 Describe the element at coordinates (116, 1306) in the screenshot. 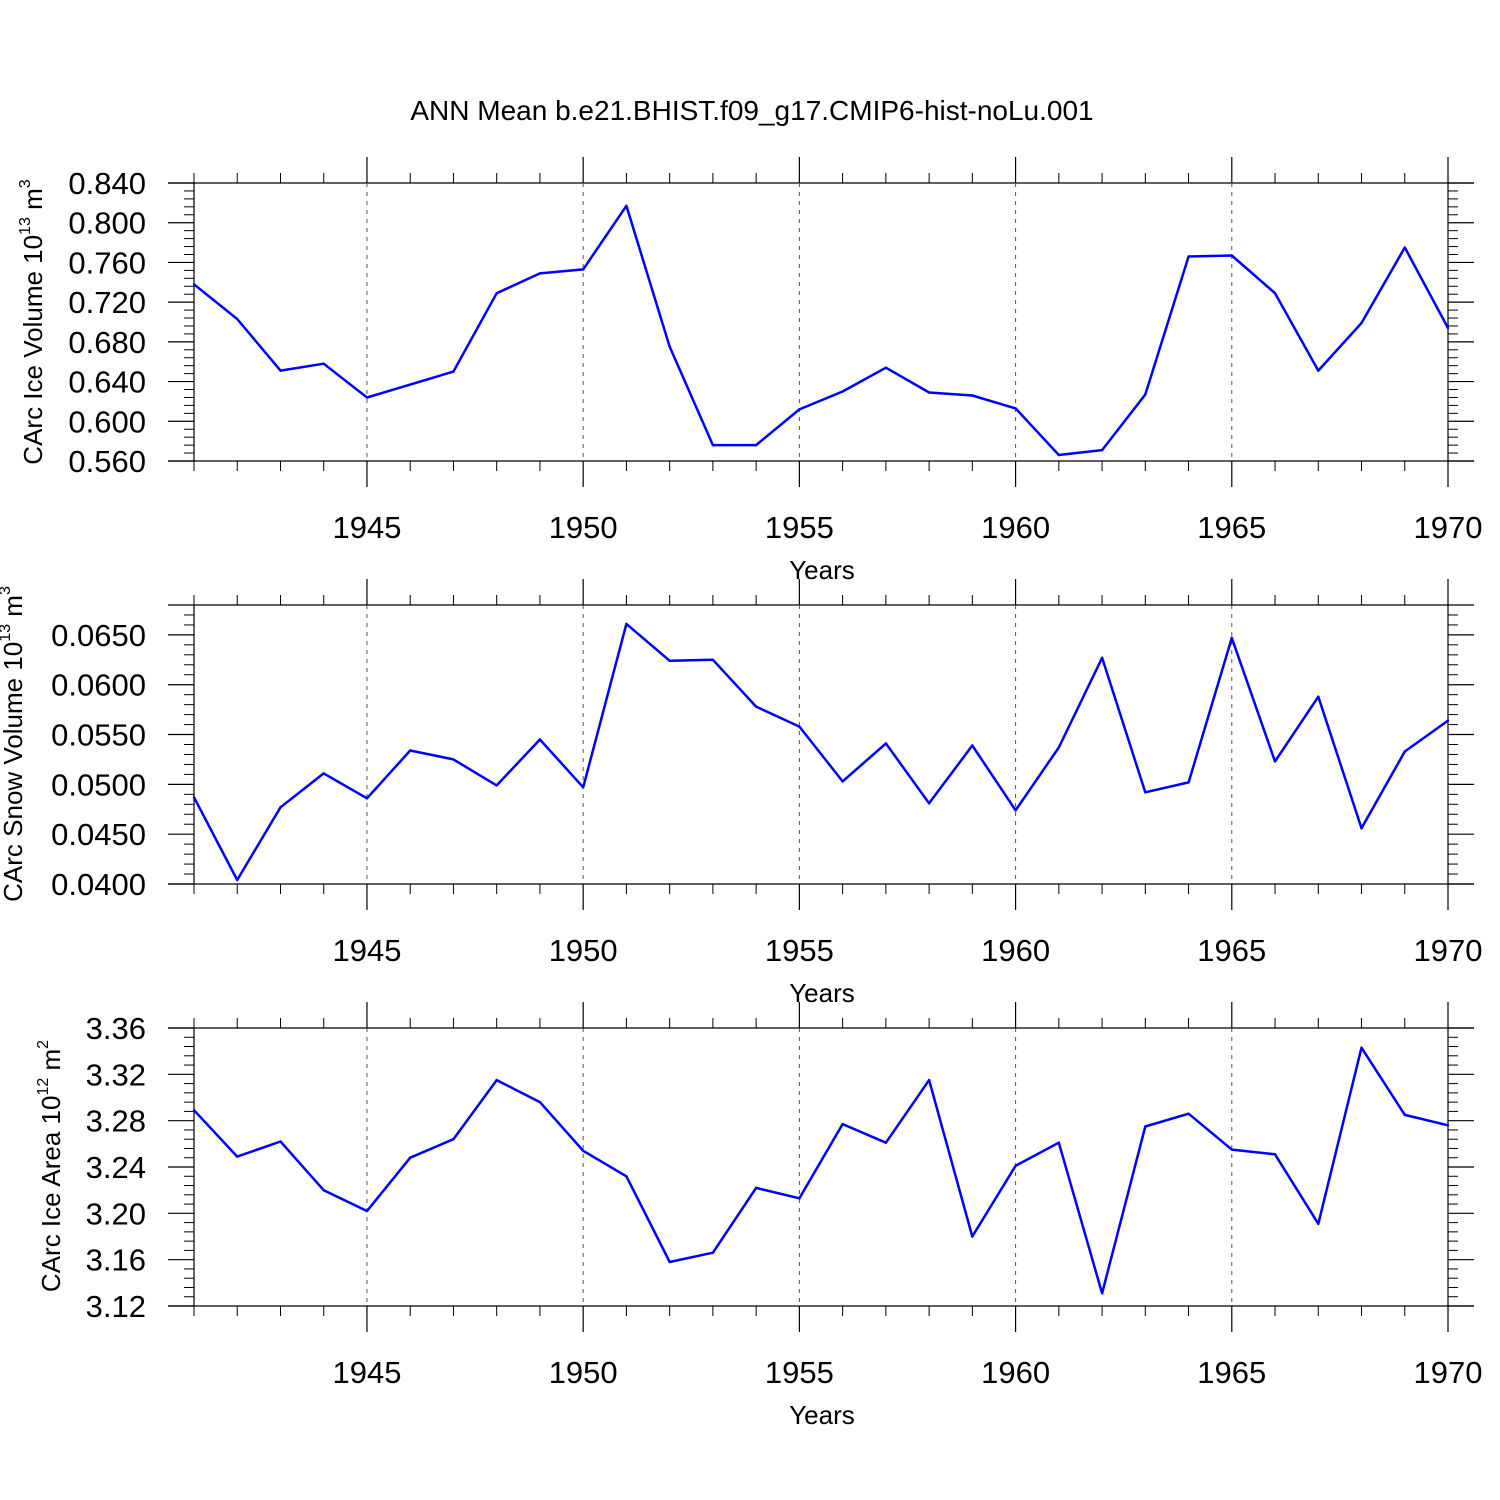

I see `y-tick-label: 3.12` at that location.